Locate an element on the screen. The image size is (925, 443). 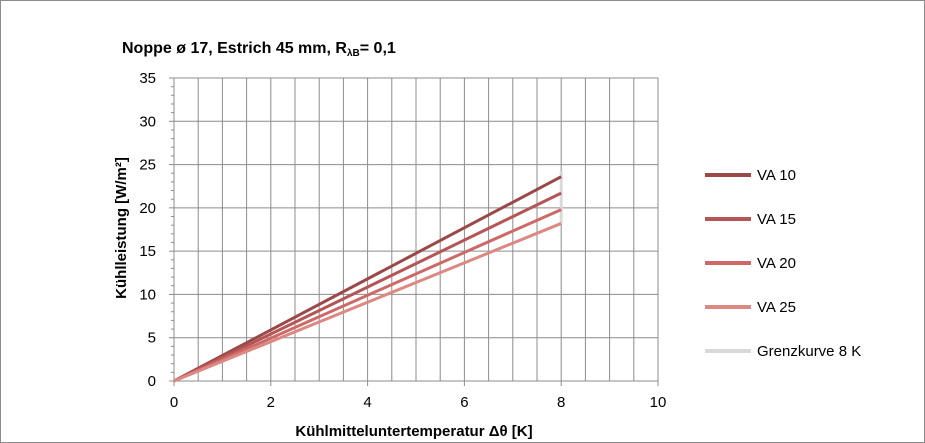
legend-label: VA 25 is located at coordinates (776, 307).